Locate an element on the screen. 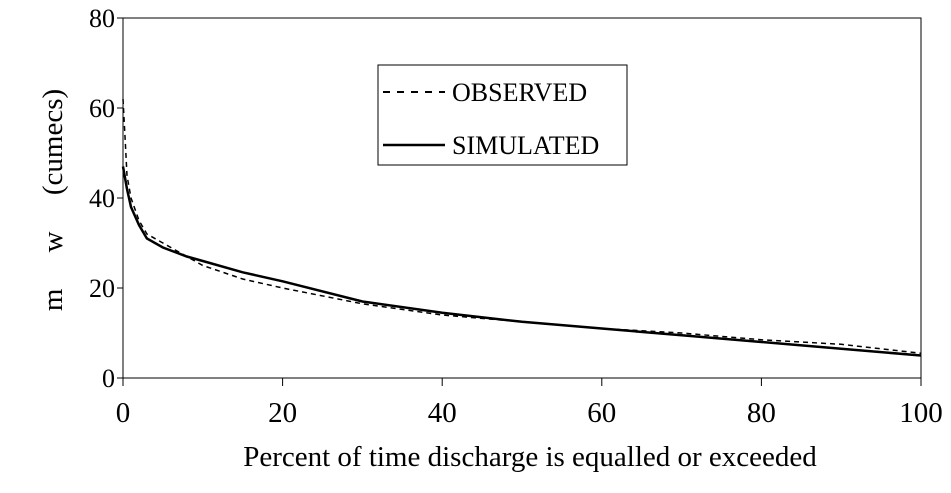 This screenshot has height=493, width=951. legend-box is located at coordinates (502, 115).